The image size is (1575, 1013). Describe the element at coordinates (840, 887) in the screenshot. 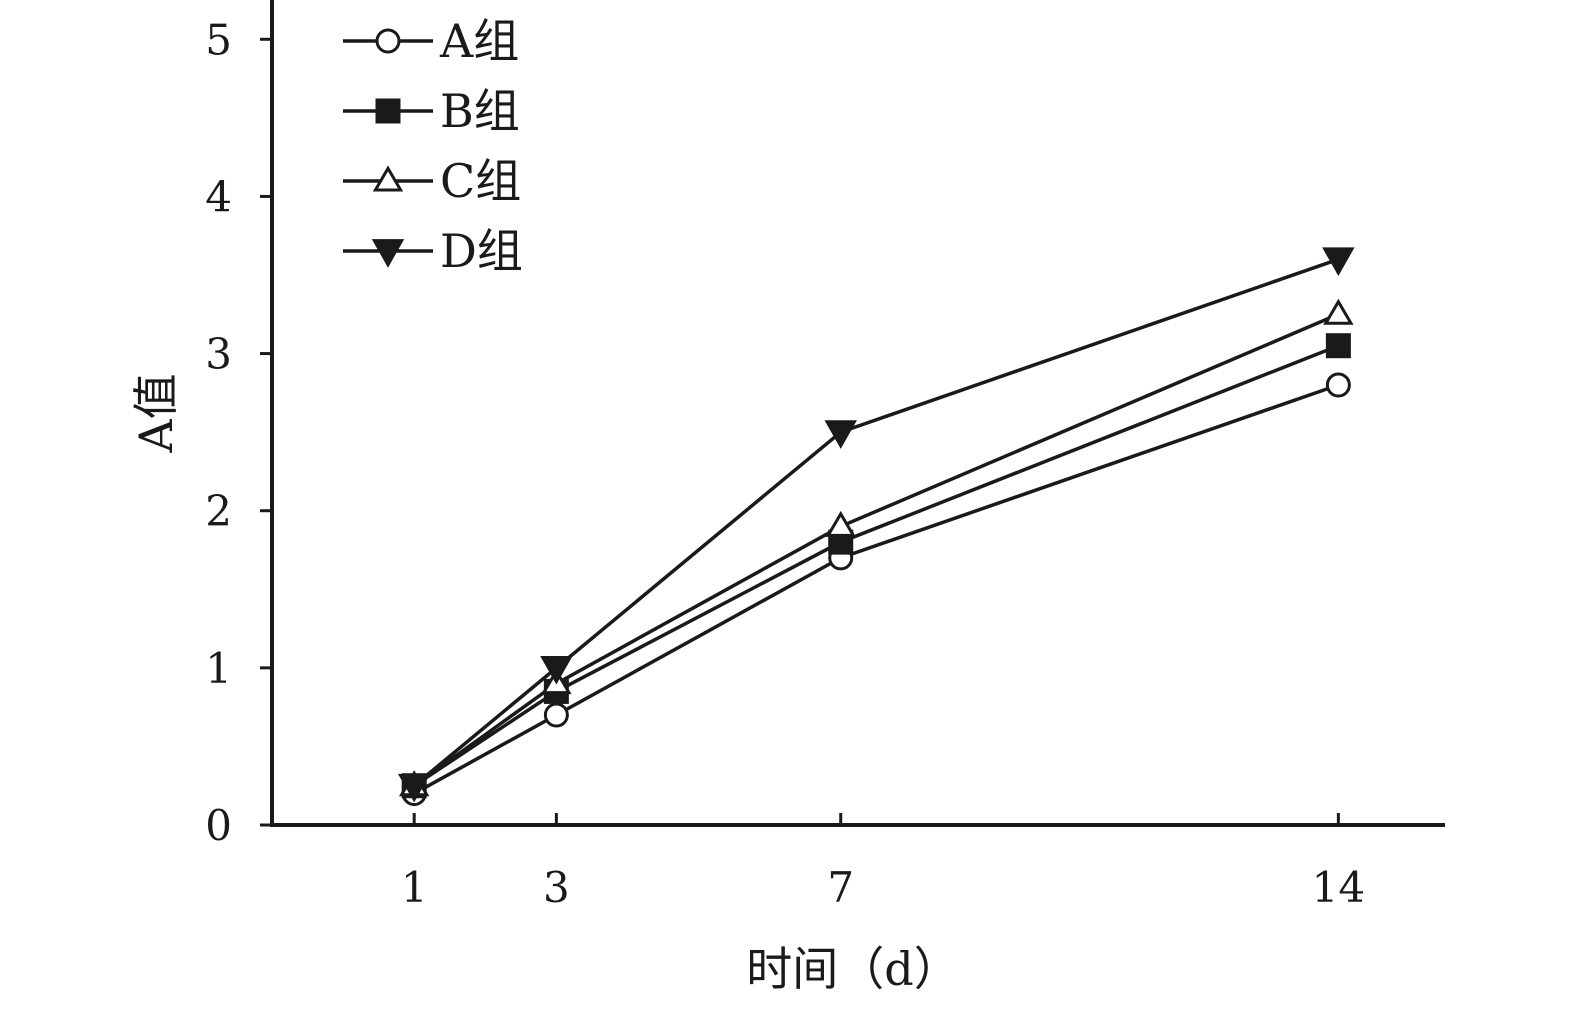

I see `x-tick-label: 7` at that location.